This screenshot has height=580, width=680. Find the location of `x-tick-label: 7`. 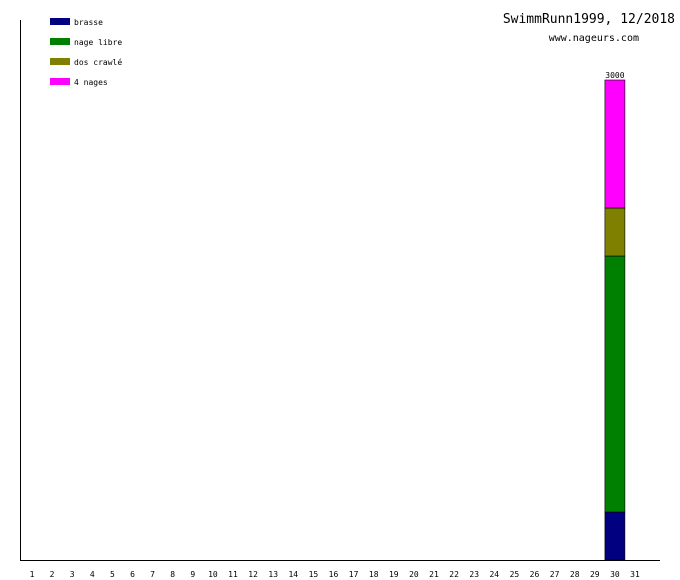

x-tick-label: 7 is located at coordinates (152, 574).